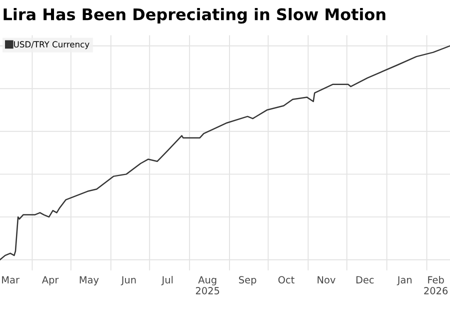 The width and height of the screenshot is (450, 320). I want to click on x-tick-label: Jul, so click(167, 281).